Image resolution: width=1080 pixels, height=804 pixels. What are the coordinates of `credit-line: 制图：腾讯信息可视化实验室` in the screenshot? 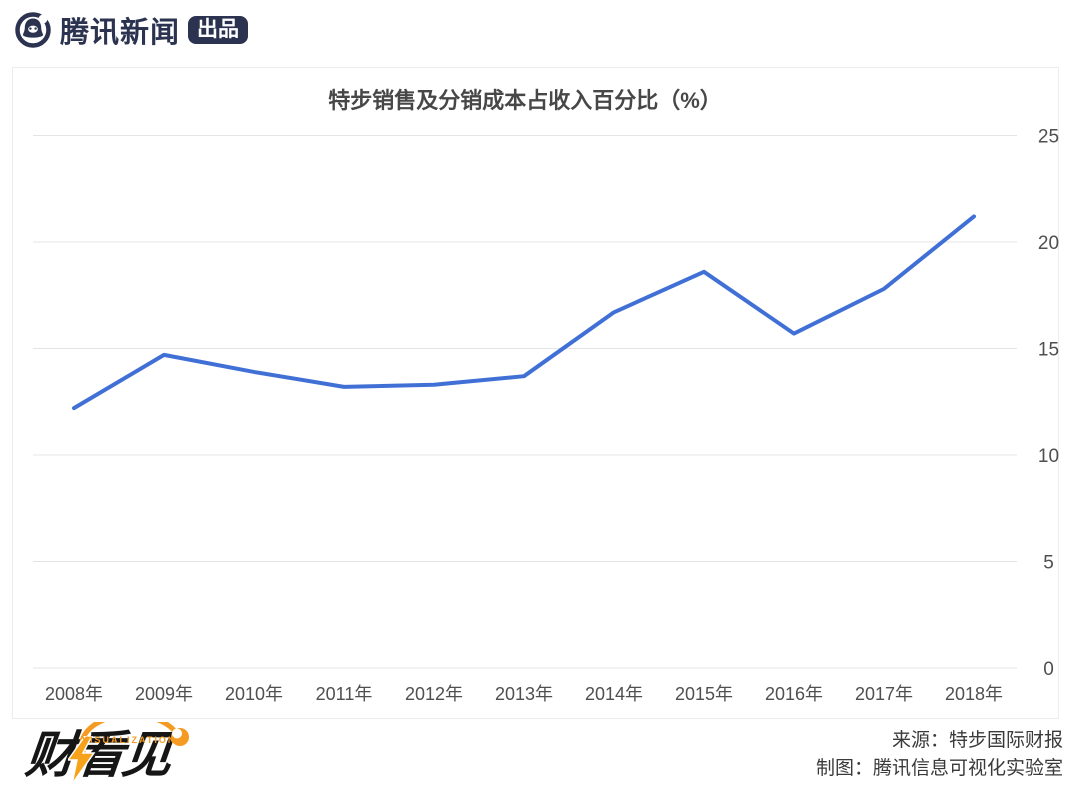 It's located at (939, 768).